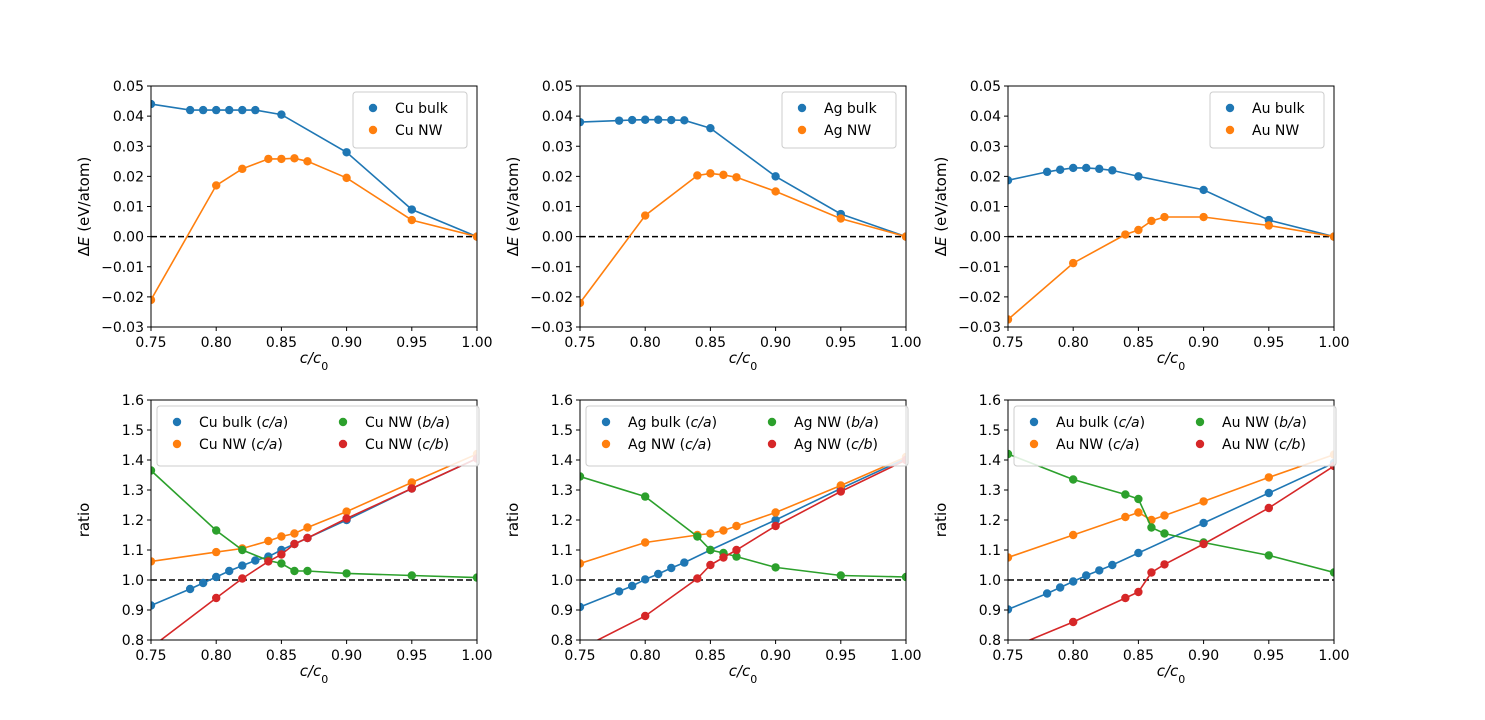 The height and width of the screenshot is (720, 1485). What do you see at coordinates (128, 117) in the screenshot?
I see `y-tick-label: 0.04` at bounding box center [128, 117].